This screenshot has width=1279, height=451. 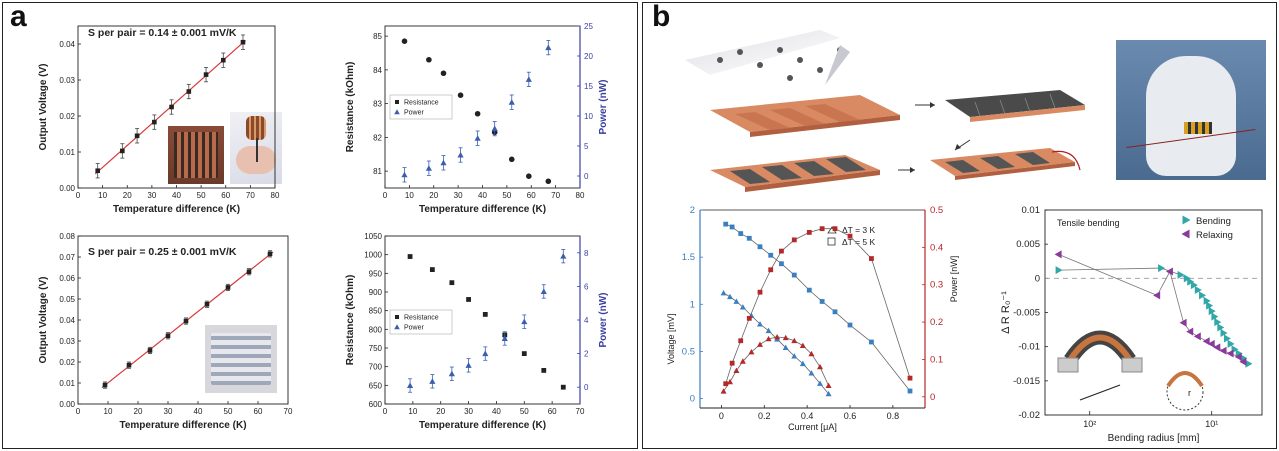 I want to click on x-tick-label: 0.4, so click(x=807, y=416).